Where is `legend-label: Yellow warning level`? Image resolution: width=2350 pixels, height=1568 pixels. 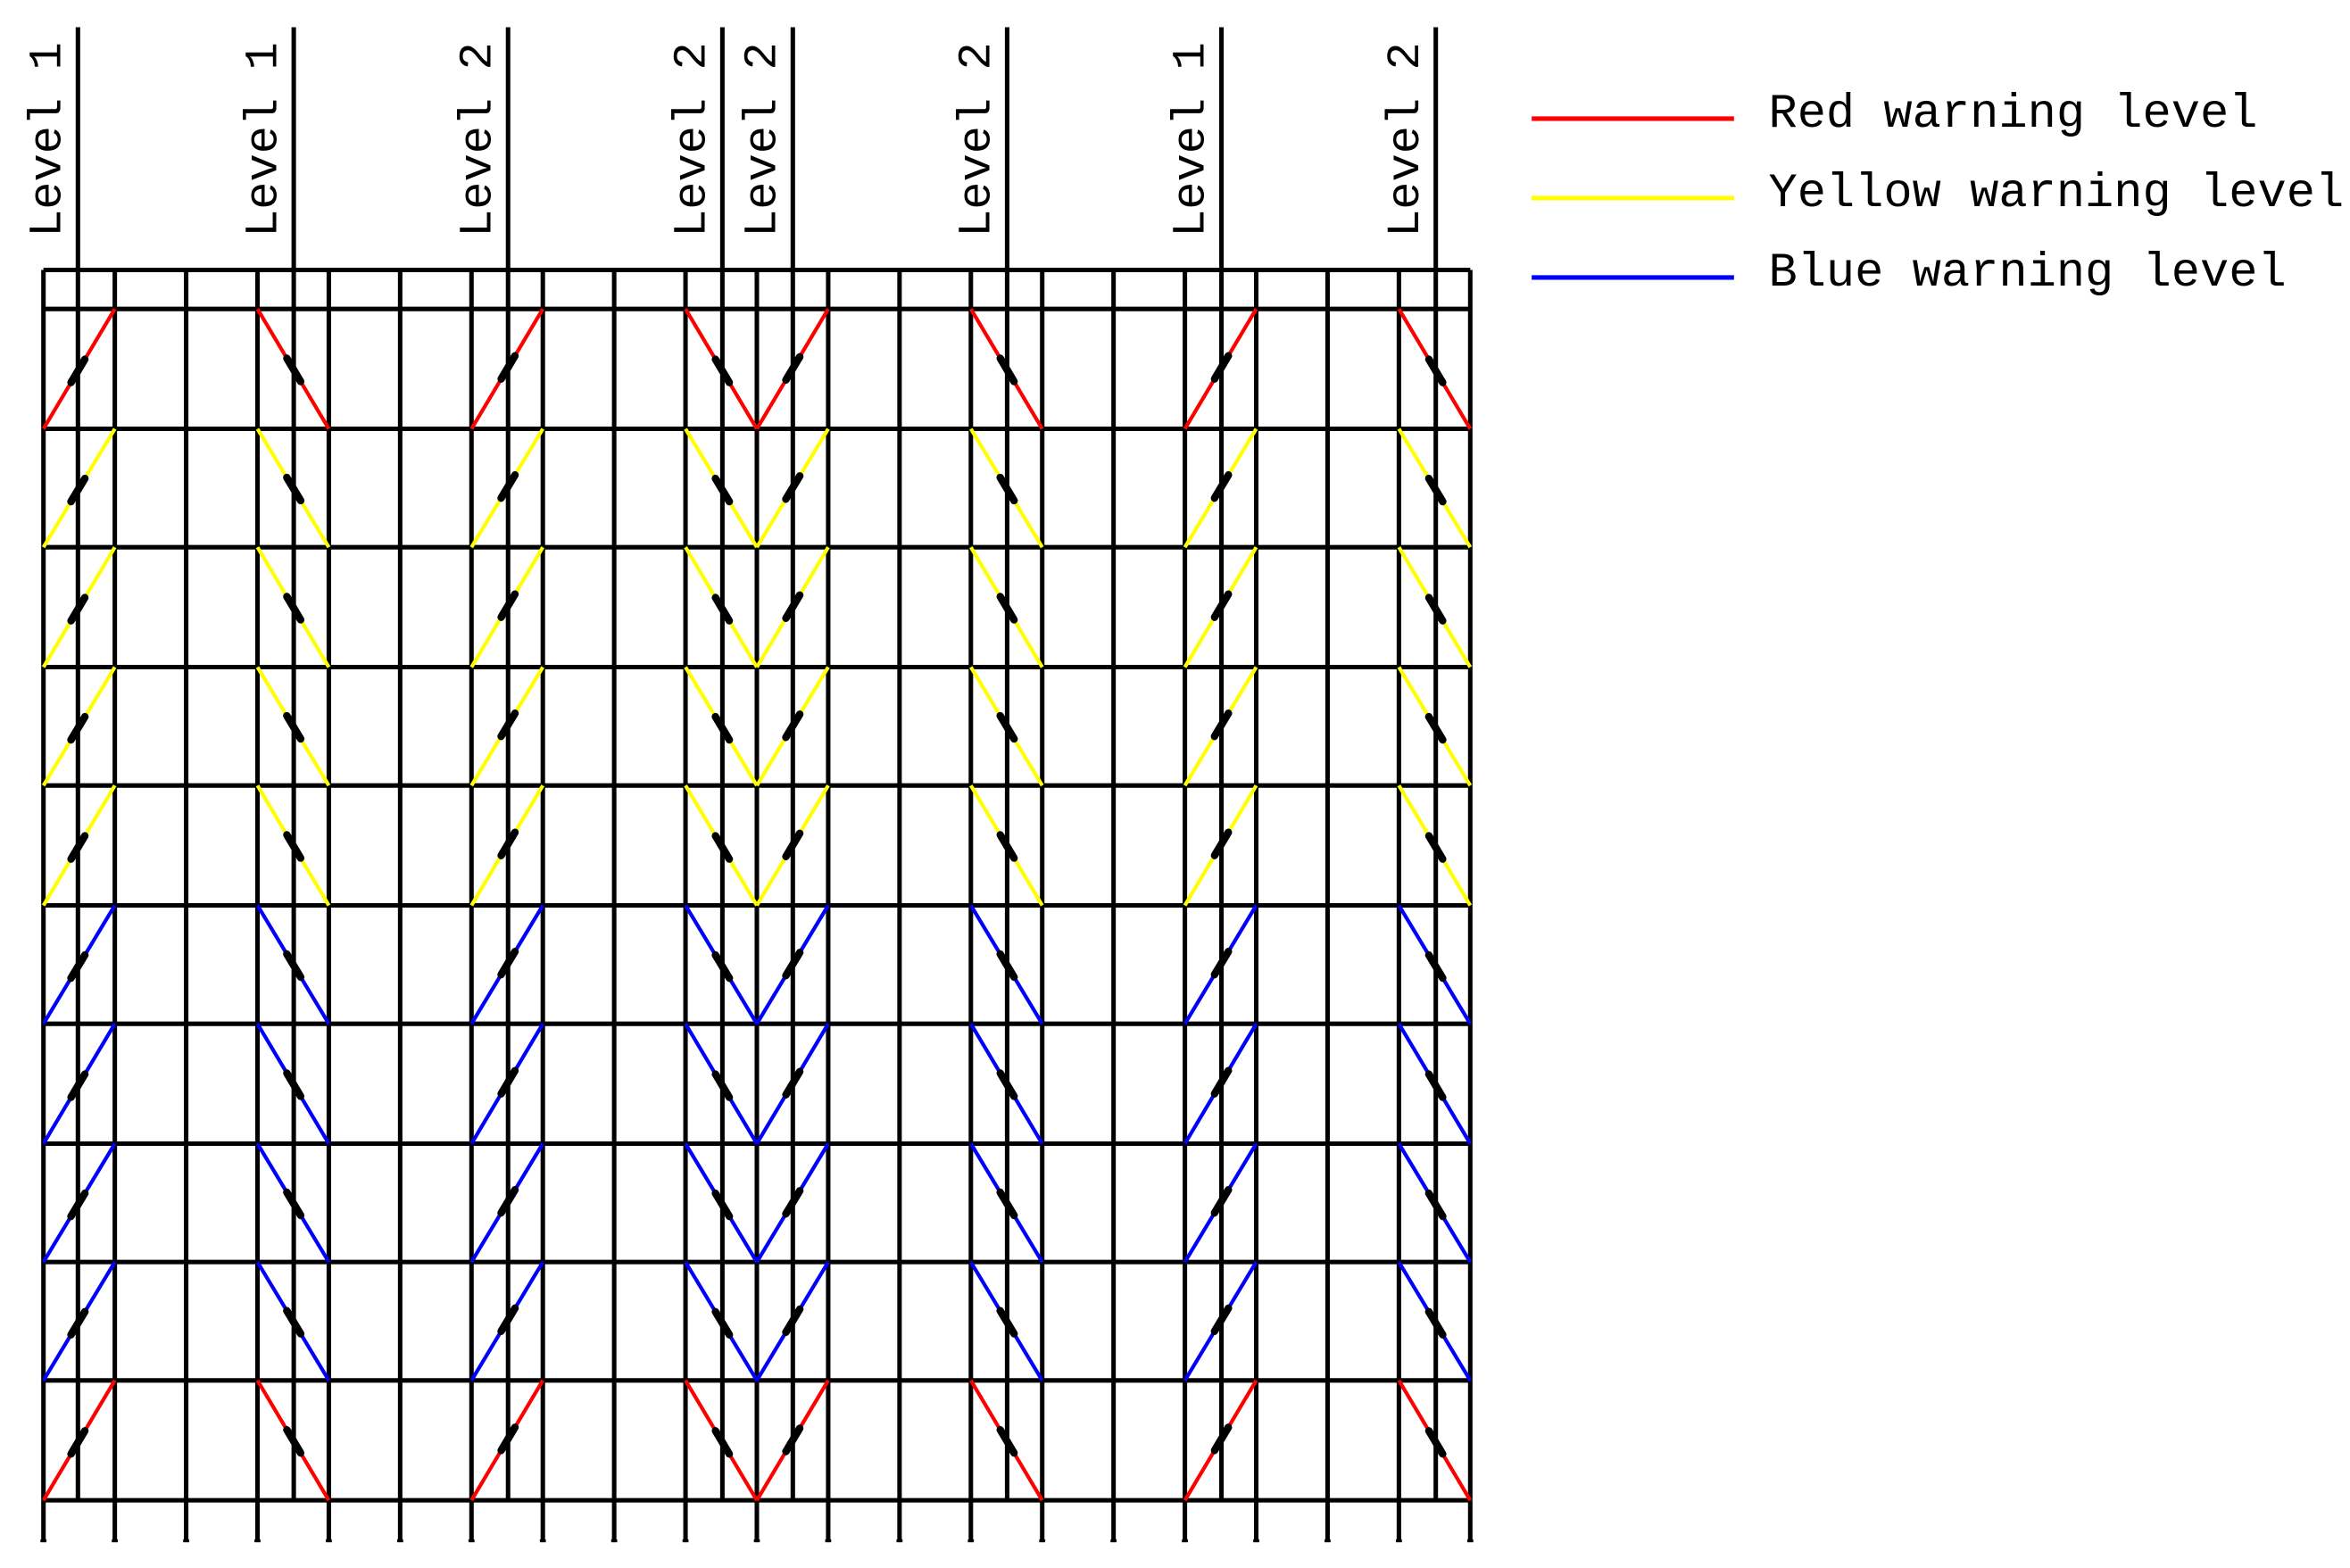 legend-label: Yellow warning level is located at coordinates (2056, 194).